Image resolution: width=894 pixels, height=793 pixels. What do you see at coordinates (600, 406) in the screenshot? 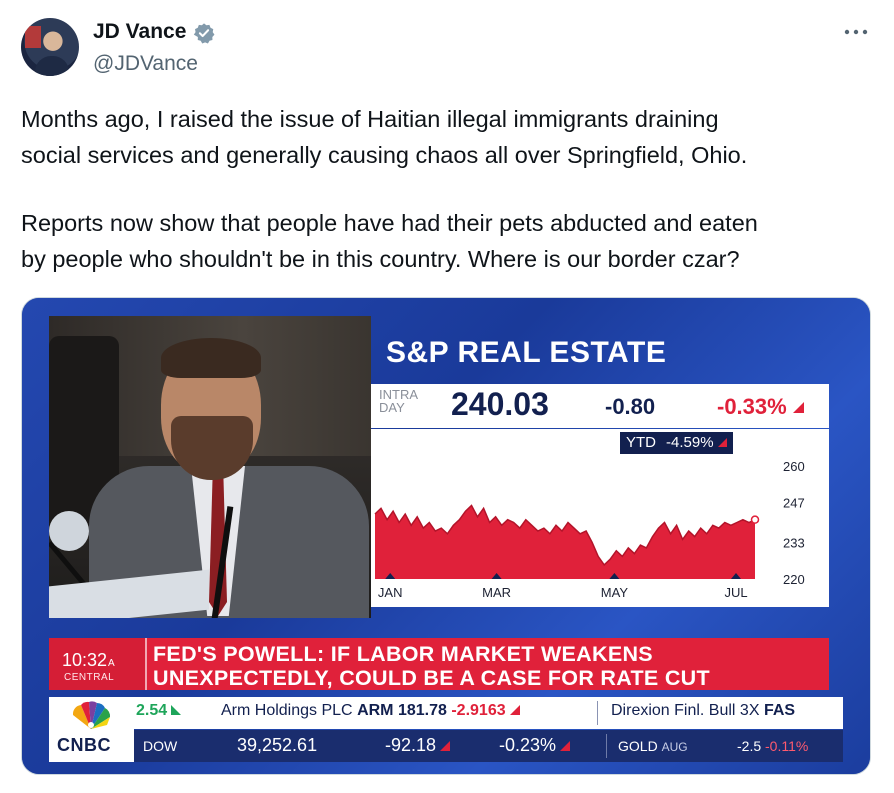
I see `price-bar` at bounding box center [600, 406].